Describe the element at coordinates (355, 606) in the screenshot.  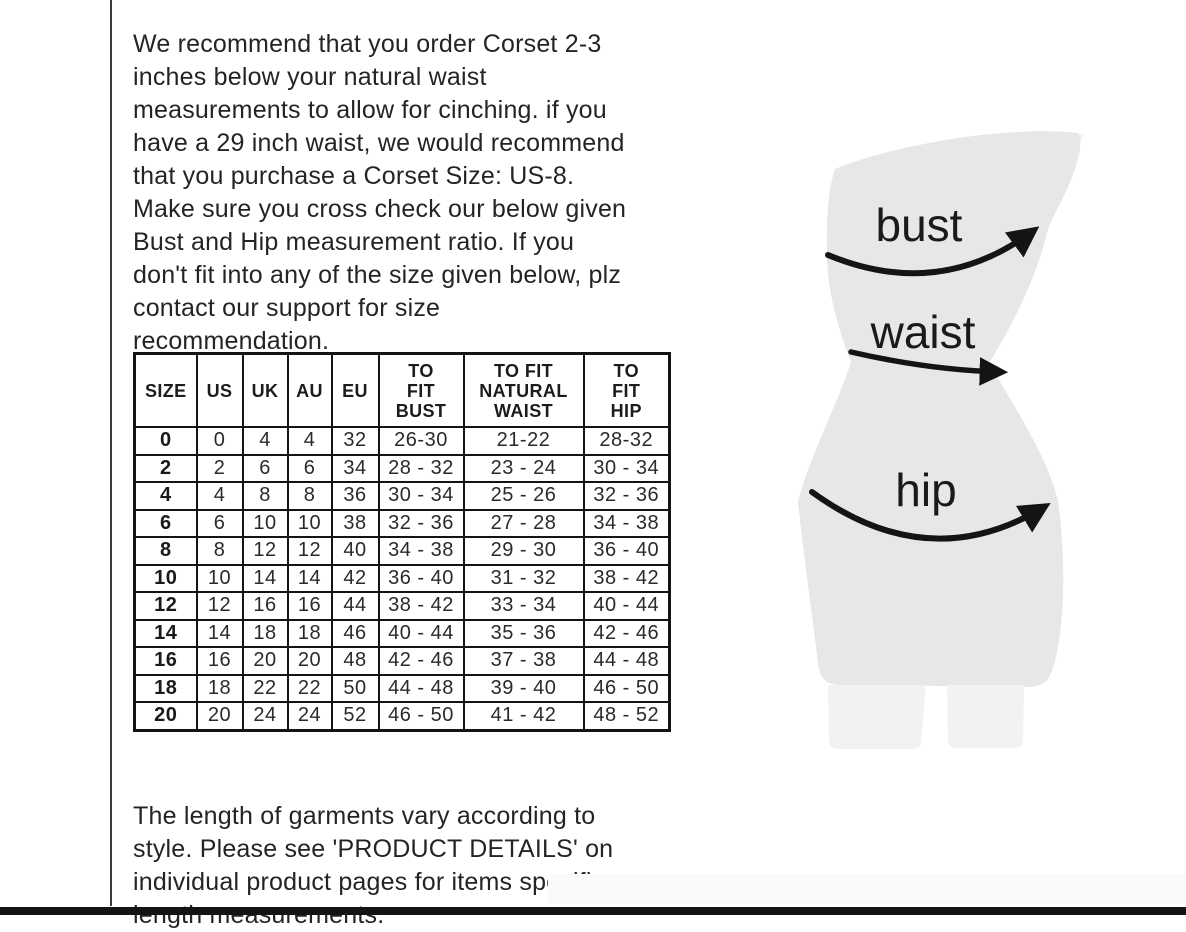
I see `value-cell: 44` at that location.